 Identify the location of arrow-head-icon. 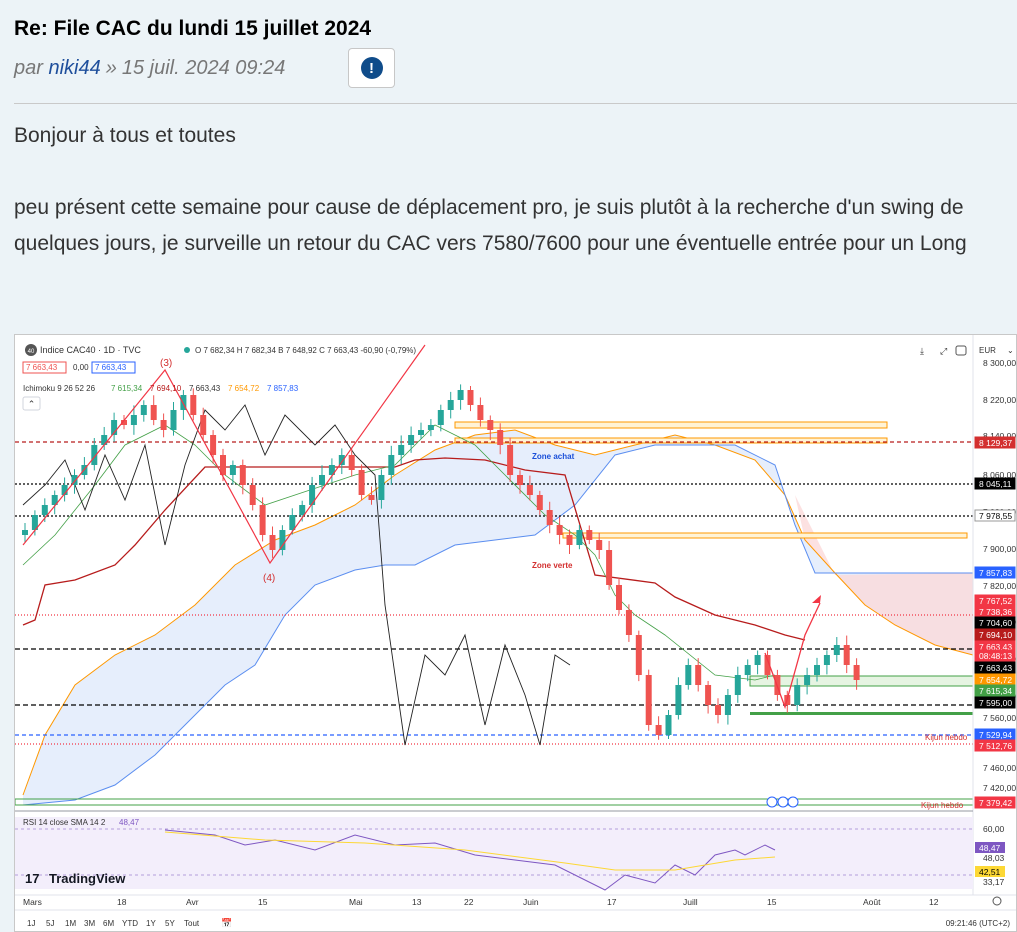
(816, 599).